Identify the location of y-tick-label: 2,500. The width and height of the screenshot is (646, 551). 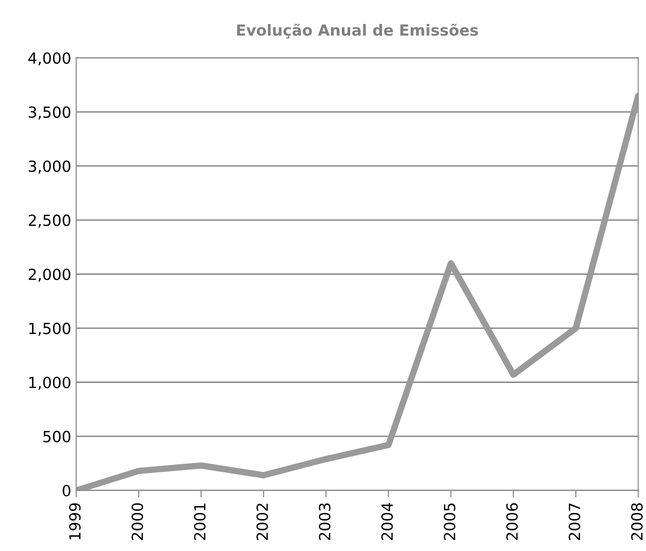
(49, 221).